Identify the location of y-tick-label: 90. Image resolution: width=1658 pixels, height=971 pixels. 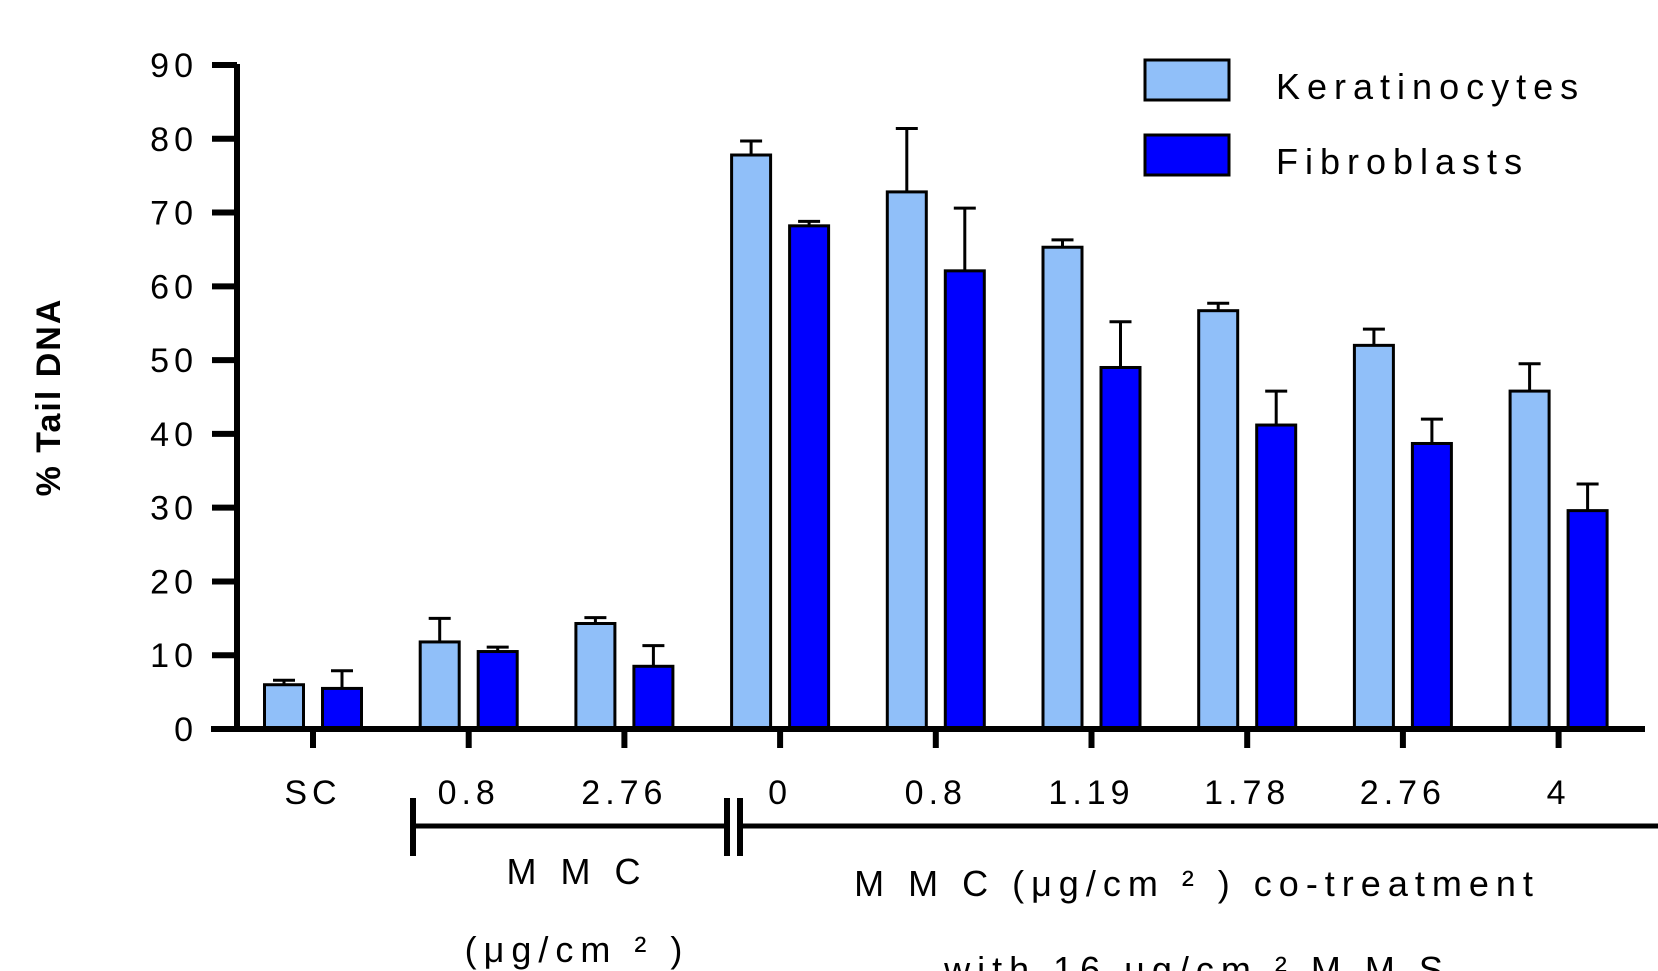
(174, 66).